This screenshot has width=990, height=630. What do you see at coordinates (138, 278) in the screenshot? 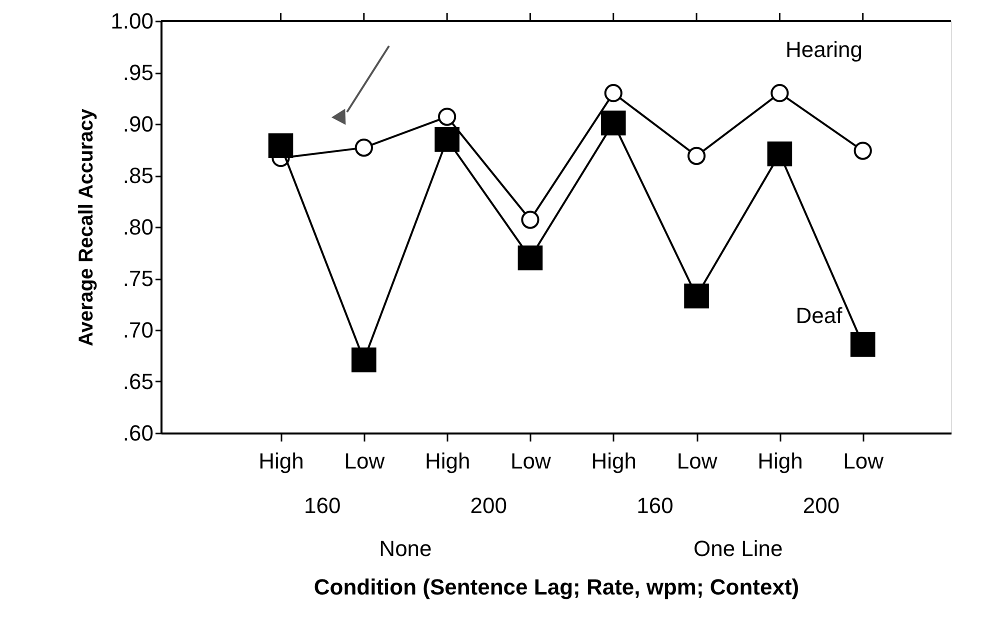
I see `y-tick-label: .75` at bounding box center [138, 278].